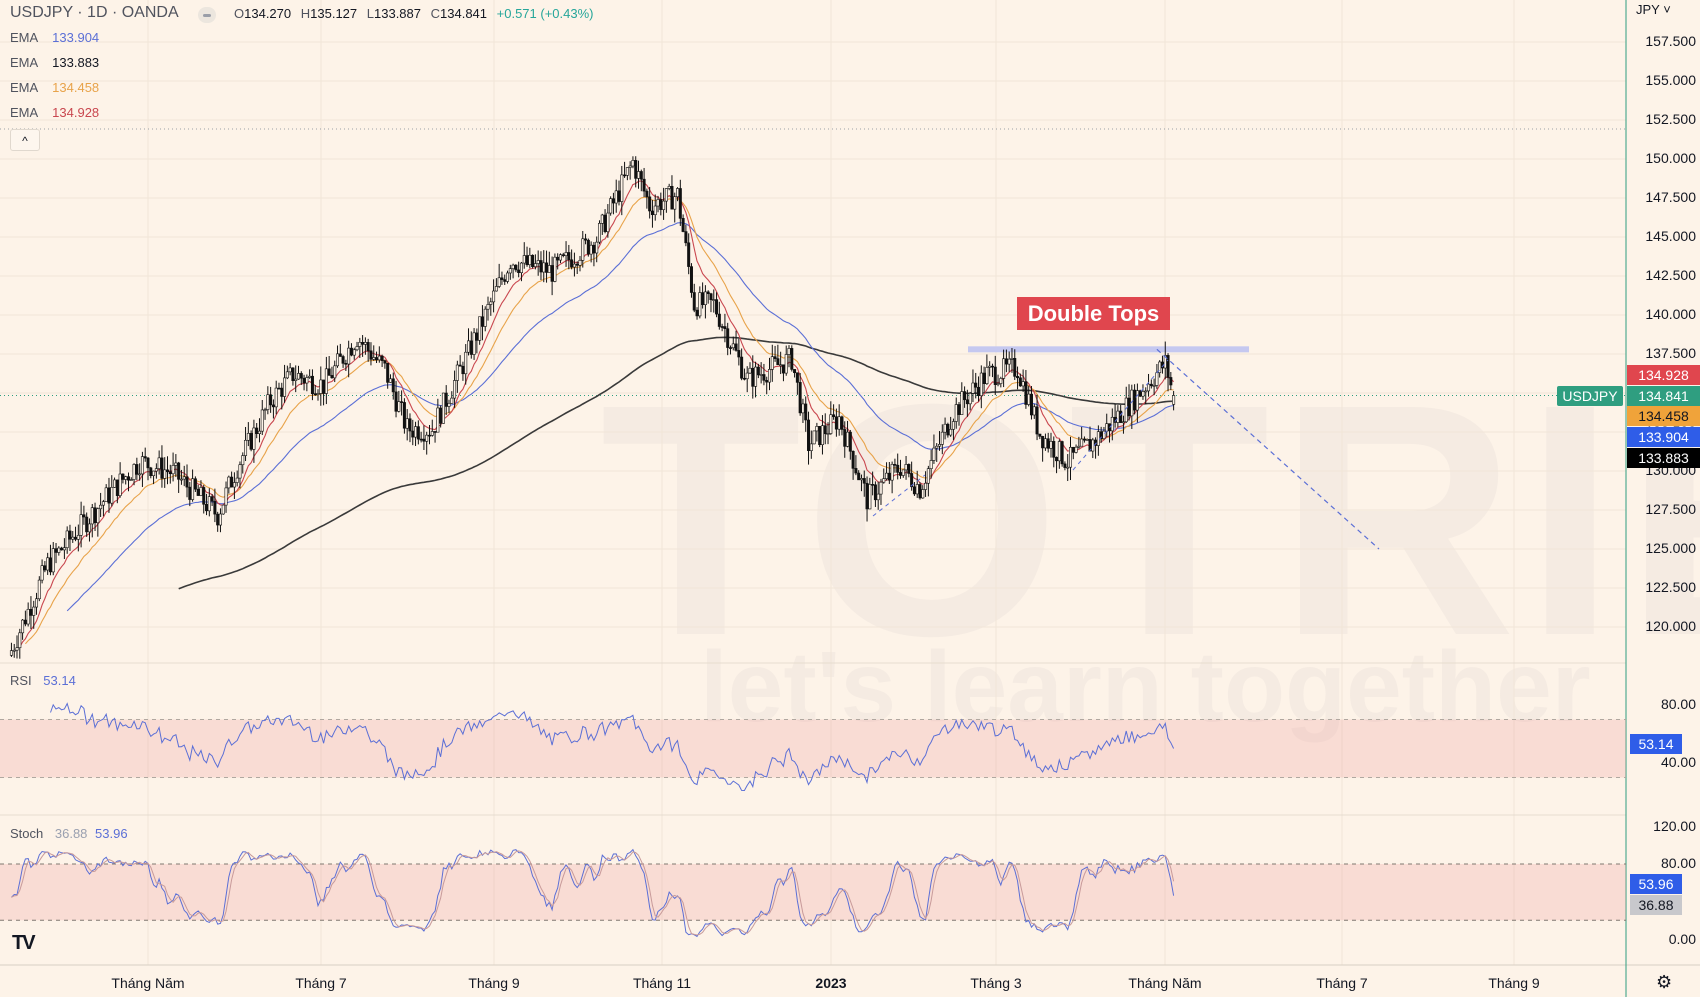 Image resolution: width=1700 pixels, height=997 pixels. What do you see at coordinates (54, 37) in the screenshot?
I see `ema-legend-1: EMA 133.904` at bounding box center [54, 37].